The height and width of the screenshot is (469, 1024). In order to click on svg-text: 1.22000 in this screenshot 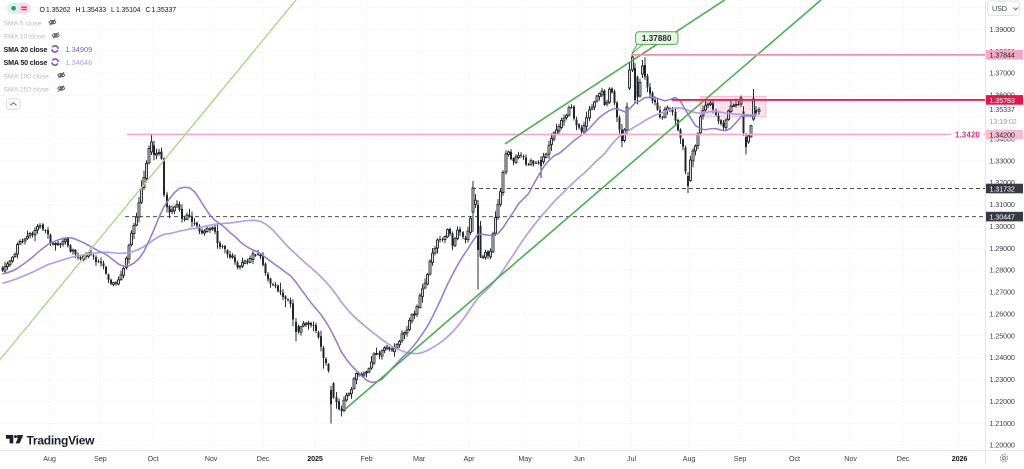, I will do `click(1002, 401)`.